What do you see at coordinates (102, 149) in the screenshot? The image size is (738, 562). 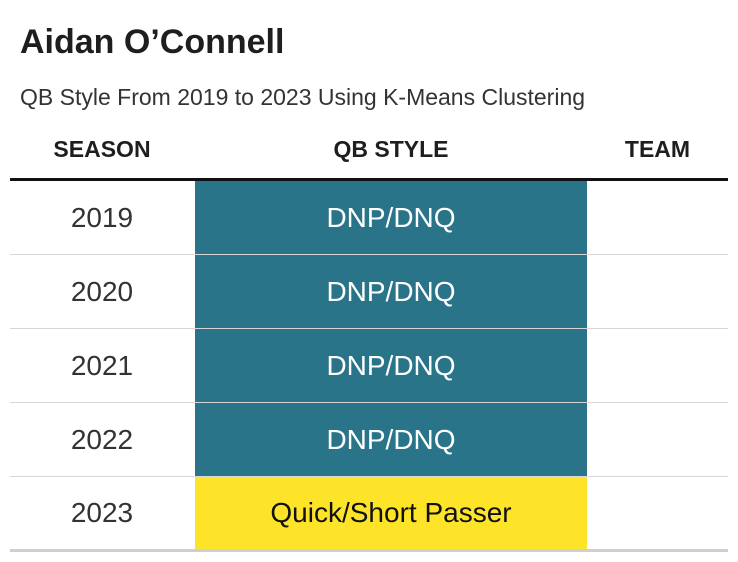 I see `header-season: SEASON` at bounding box center [102, 149].